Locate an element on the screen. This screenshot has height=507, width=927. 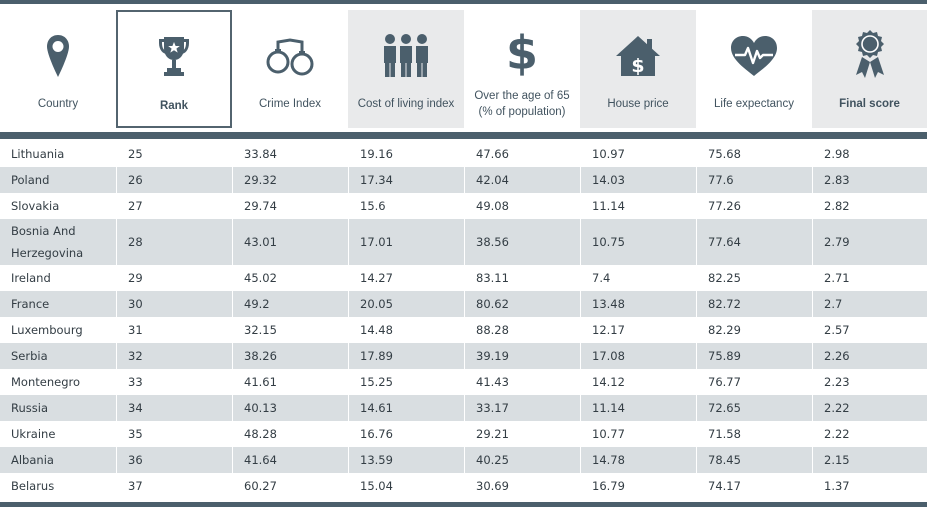
cell-final-score: 2.26 is located at coordinates (869, 356).